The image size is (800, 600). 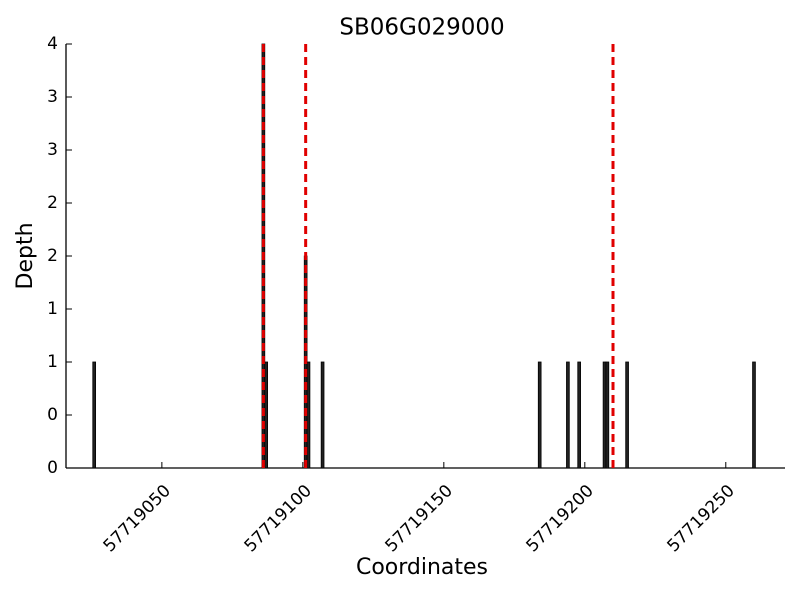 I want to click on x-axis-label: Coordinates, so click(x=422, y=567).